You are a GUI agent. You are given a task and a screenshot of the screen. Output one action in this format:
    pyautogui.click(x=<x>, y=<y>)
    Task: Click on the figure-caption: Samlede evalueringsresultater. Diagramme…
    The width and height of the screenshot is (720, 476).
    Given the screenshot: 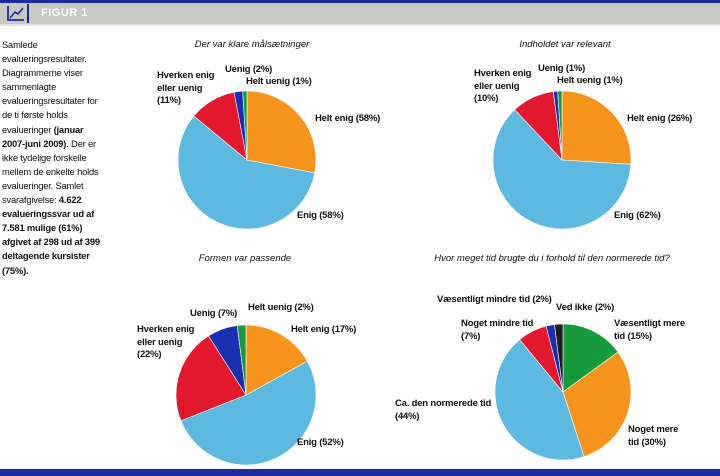 What is the action you would take?
    pyautogui.click(x=52, y=158)
    